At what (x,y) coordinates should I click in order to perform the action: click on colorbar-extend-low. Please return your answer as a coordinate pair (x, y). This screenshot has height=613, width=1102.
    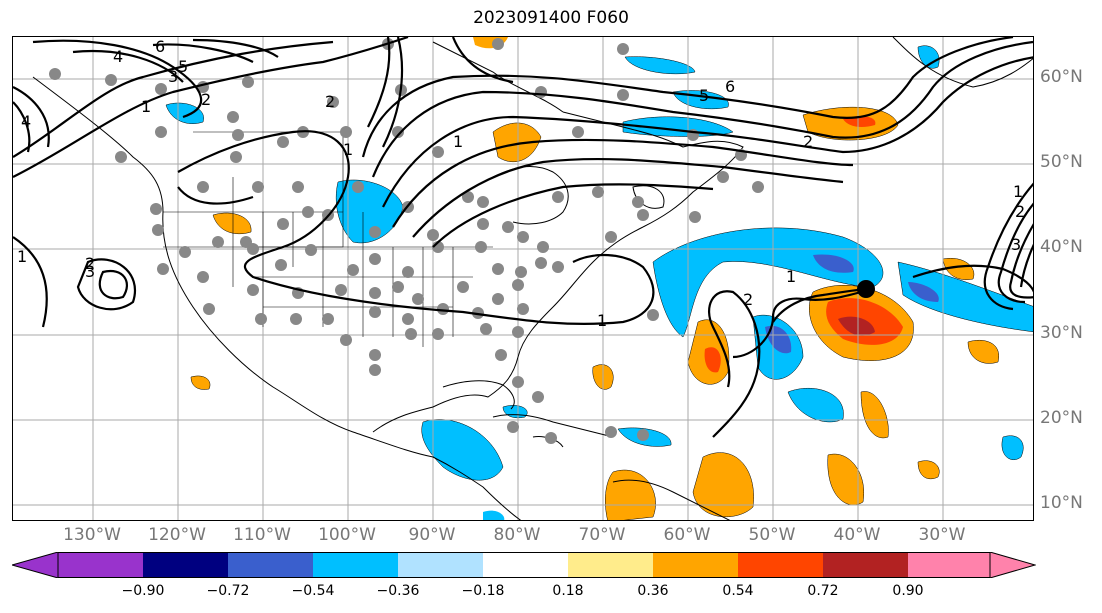
    Looking at the image, I should click on (34, 565).